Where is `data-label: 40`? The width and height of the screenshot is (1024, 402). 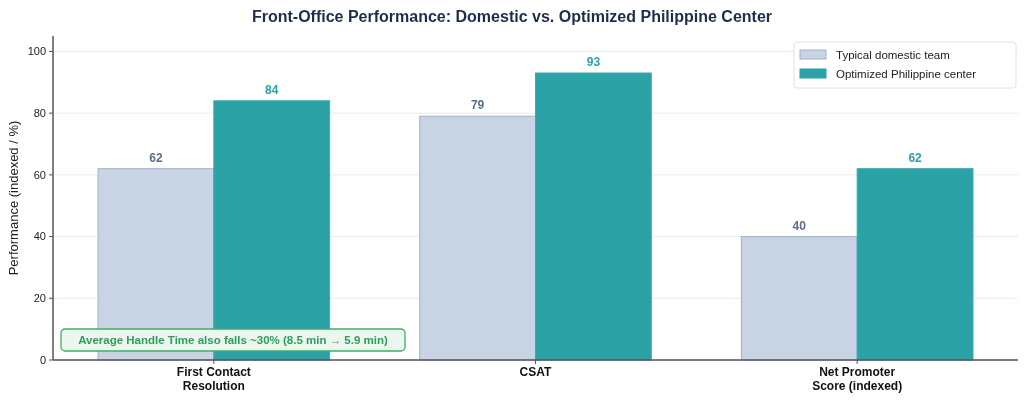
data-label: 40 is located at coordinates (799, 225).